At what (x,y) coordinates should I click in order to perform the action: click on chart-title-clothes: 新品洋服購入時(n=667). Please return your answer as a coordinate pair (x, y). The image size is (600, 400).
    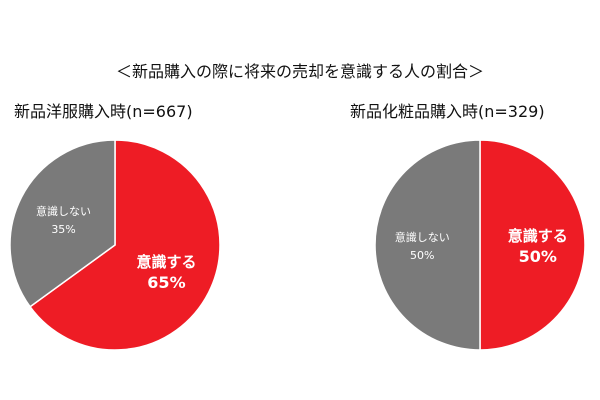
    Looking at the image, I should click on (103, 111).